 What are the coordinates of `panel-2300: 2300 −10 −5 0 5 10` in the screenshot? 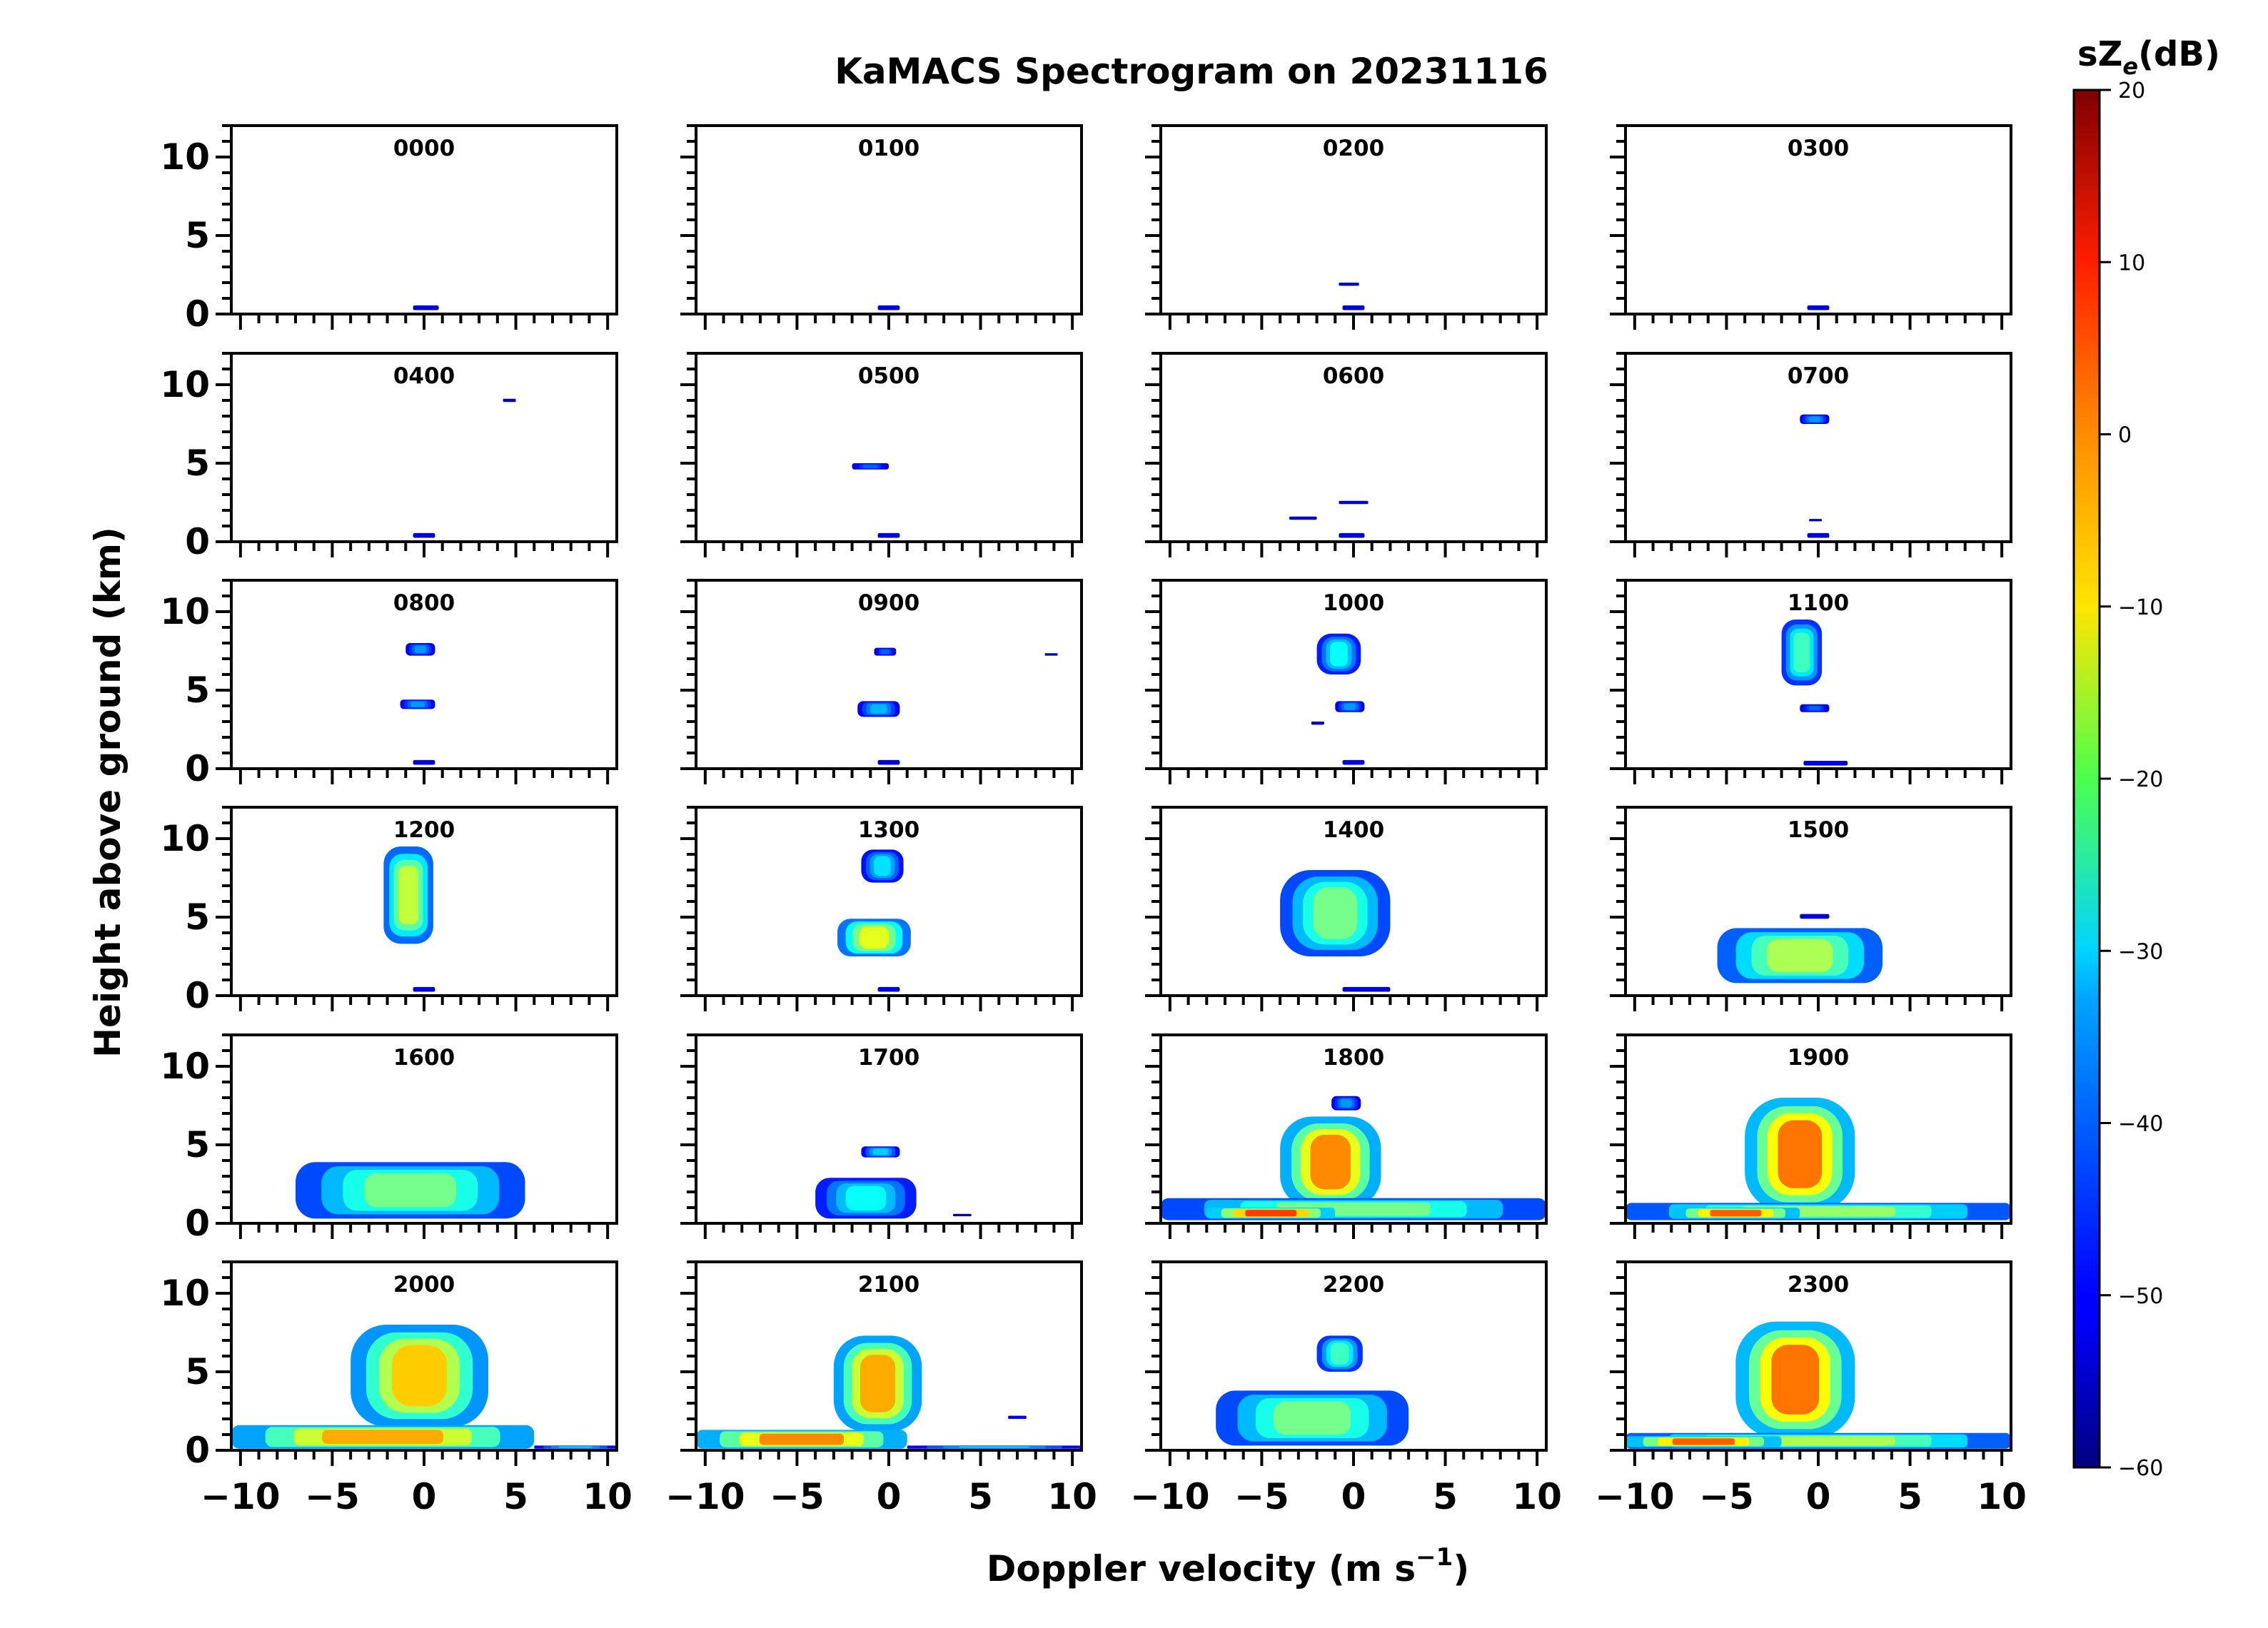 It's located at (1811, 1388).